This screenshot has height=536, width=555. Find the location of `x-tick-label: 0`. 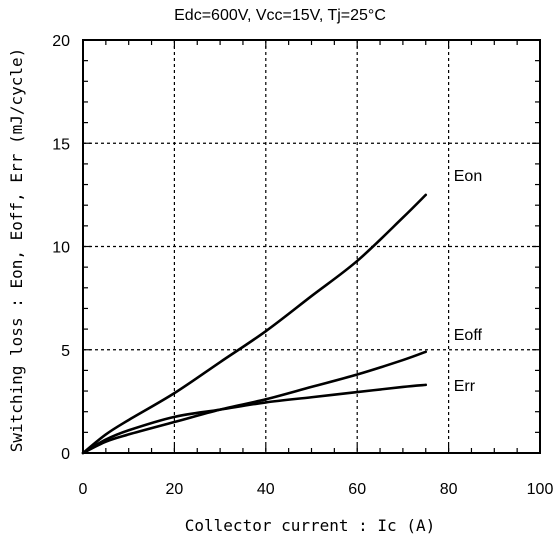

x-tick-label: 0 is located at coordinates (83, 489).